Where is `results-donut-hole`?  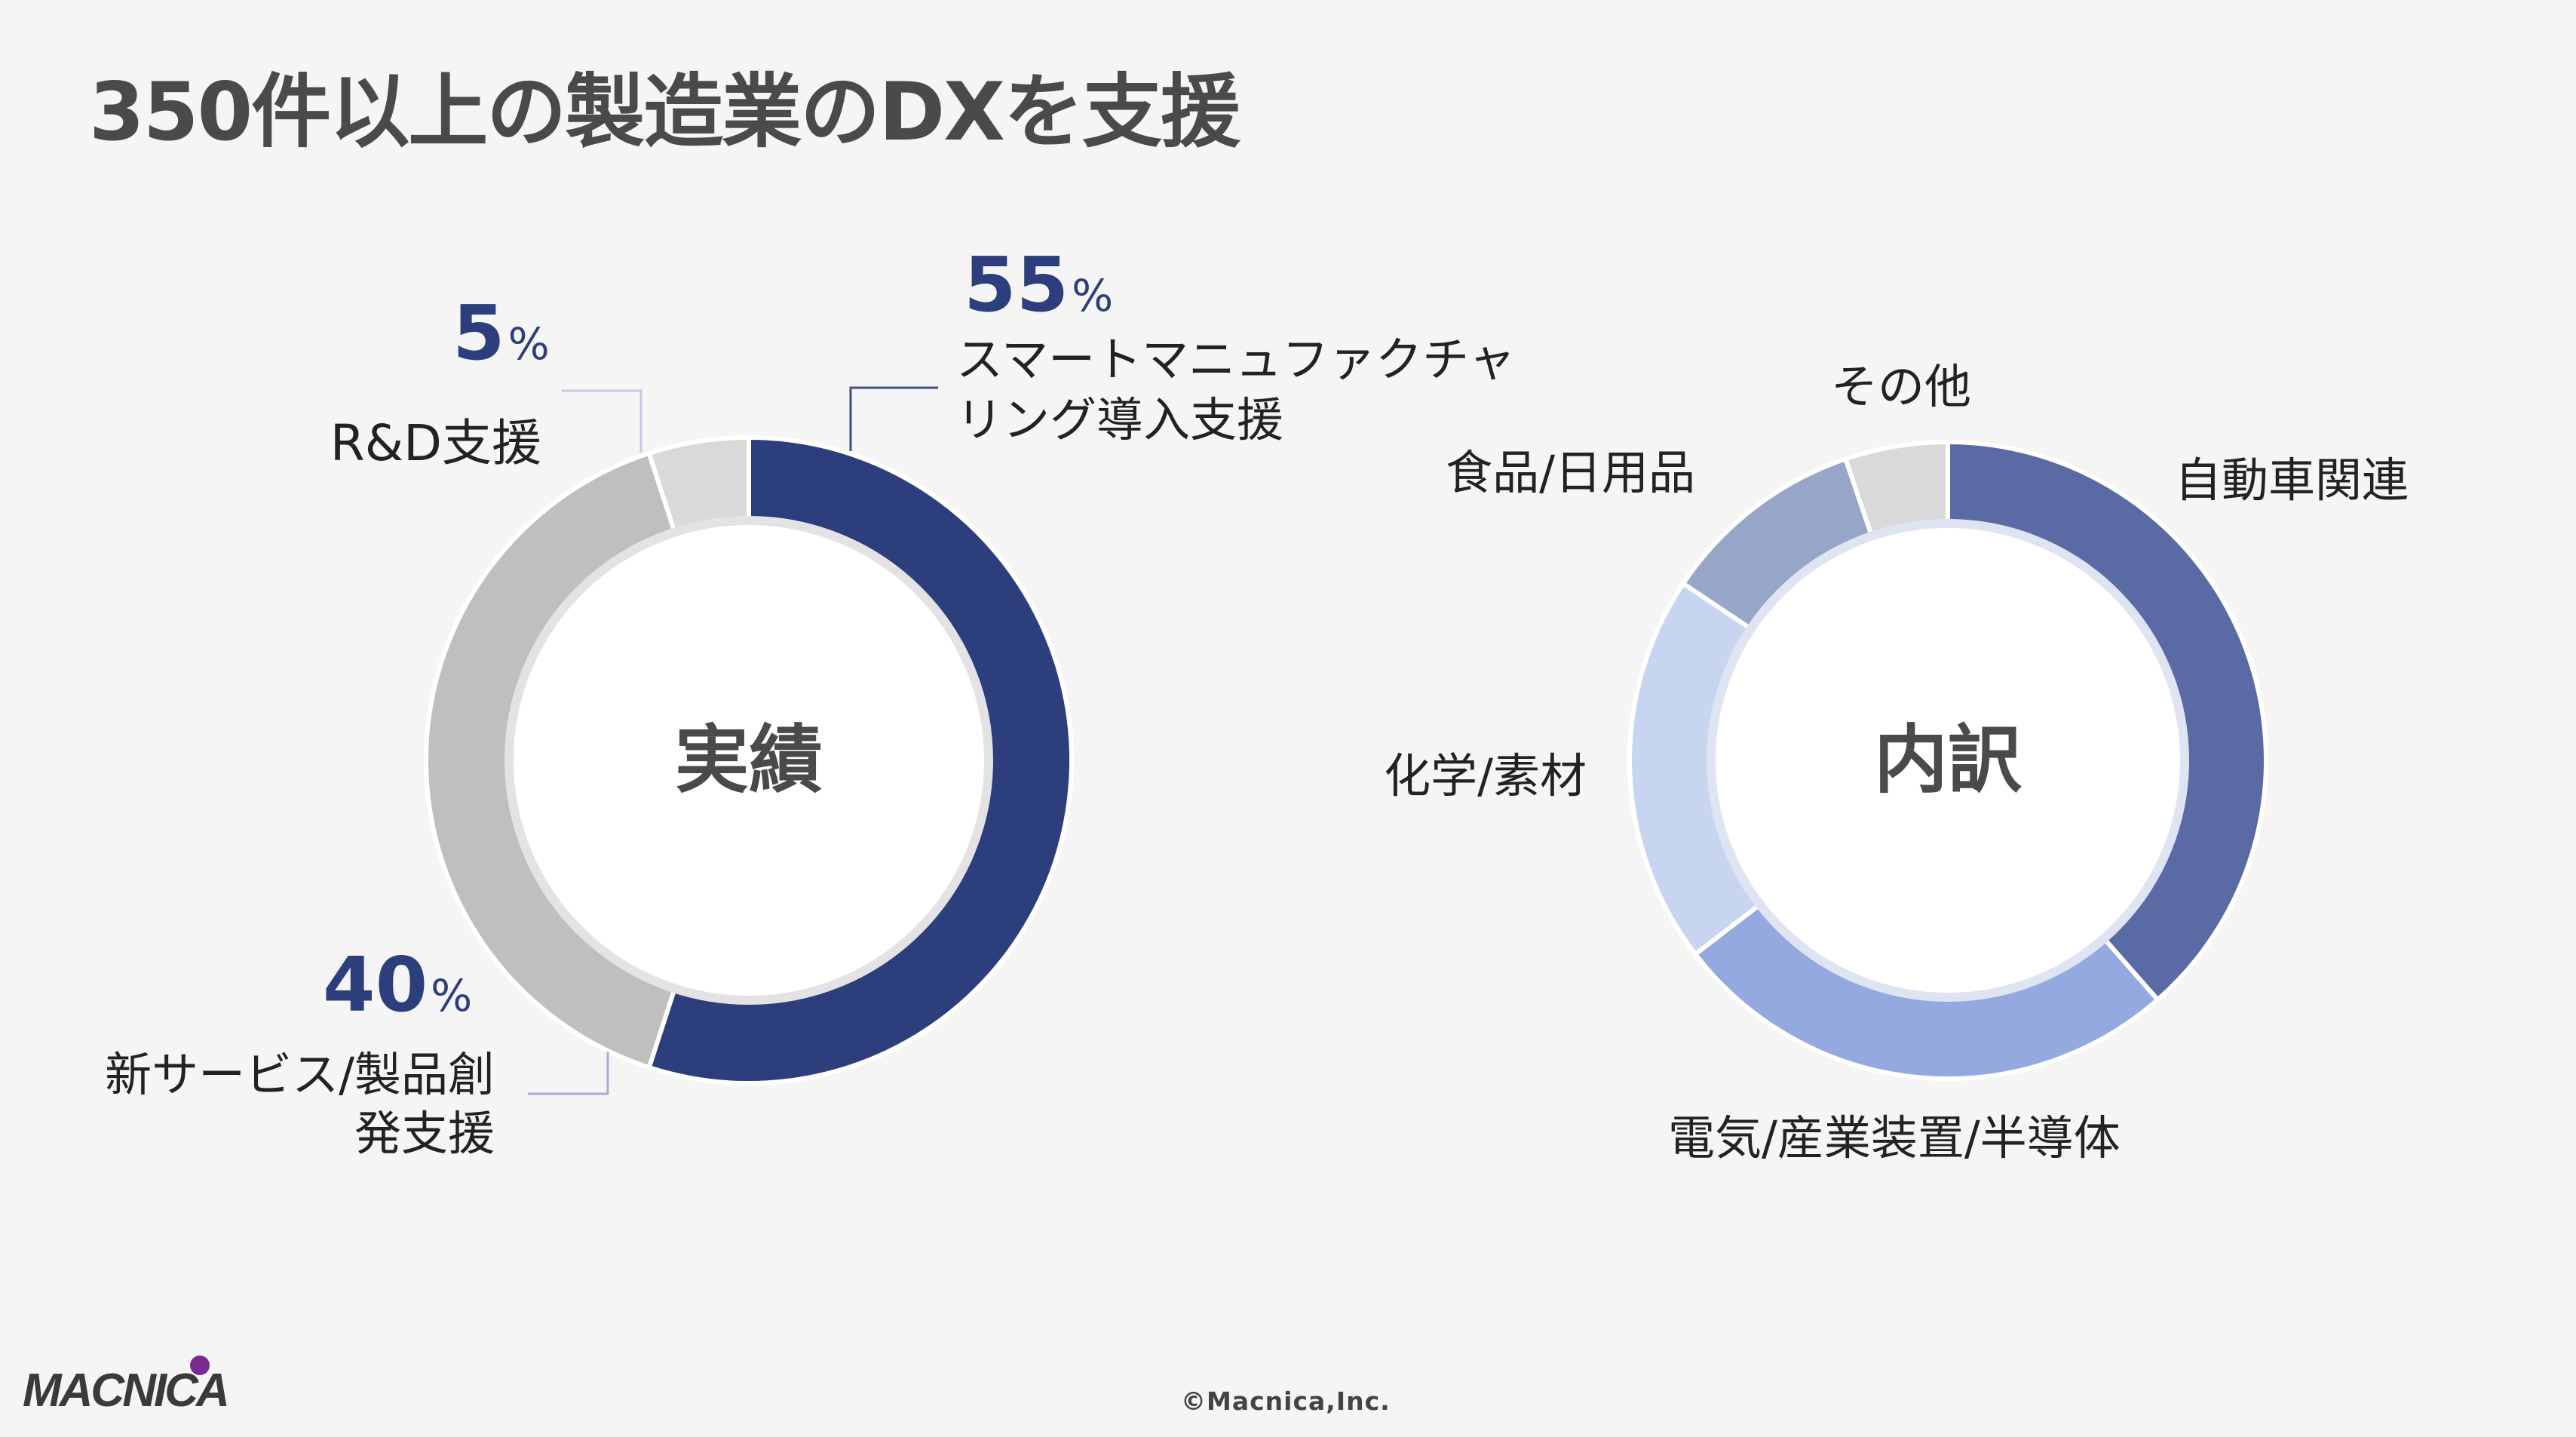 results-donut-hole is located at coordinates (748, 760).